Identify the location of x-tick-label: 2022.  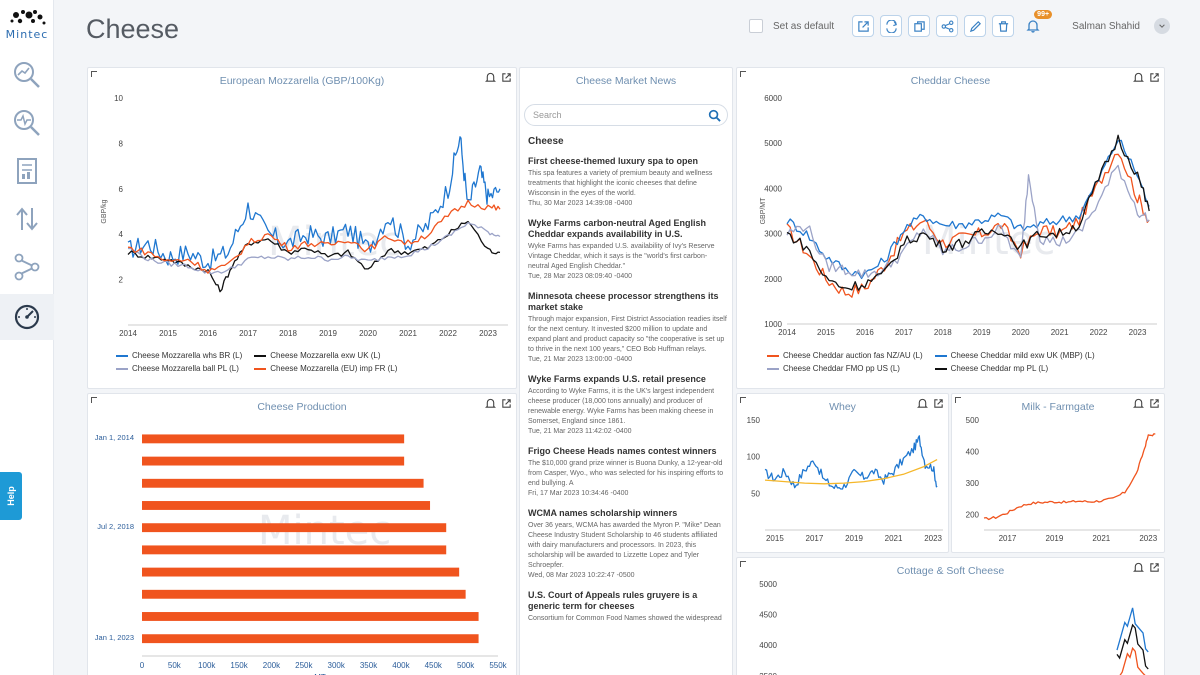
(1099, 332).